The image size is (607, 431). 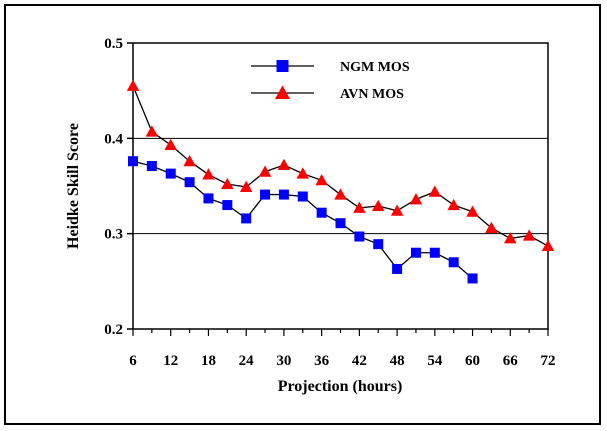 I want to click on x-tick-label: 6, so click(x=133, y=361).